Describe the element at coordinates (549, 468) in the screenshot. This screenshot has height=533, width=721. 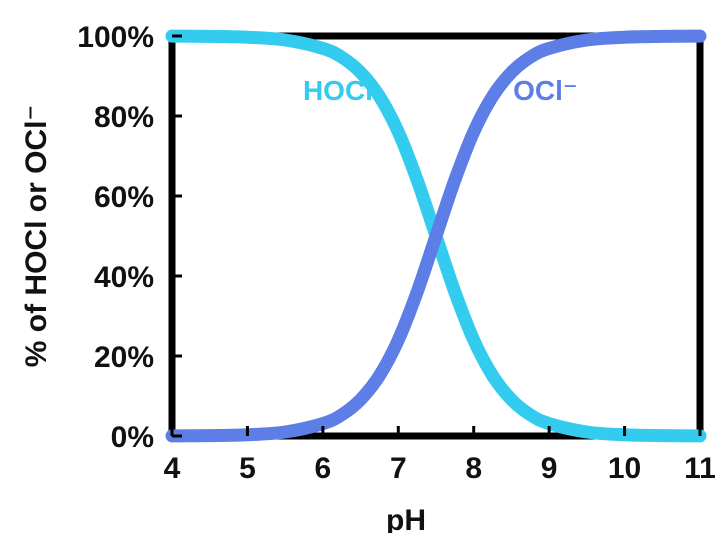
I see `x-tick-label: 9` at that location.